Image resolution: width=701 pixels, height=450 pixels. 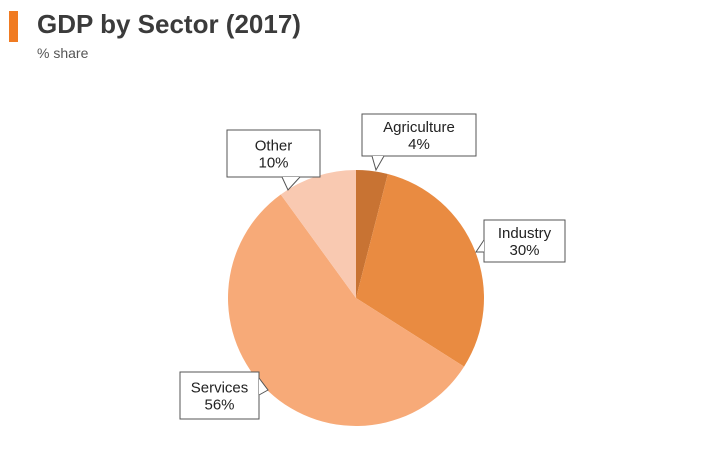 I want to click on chart-subtitle: % share, so click(x=63, y=53).